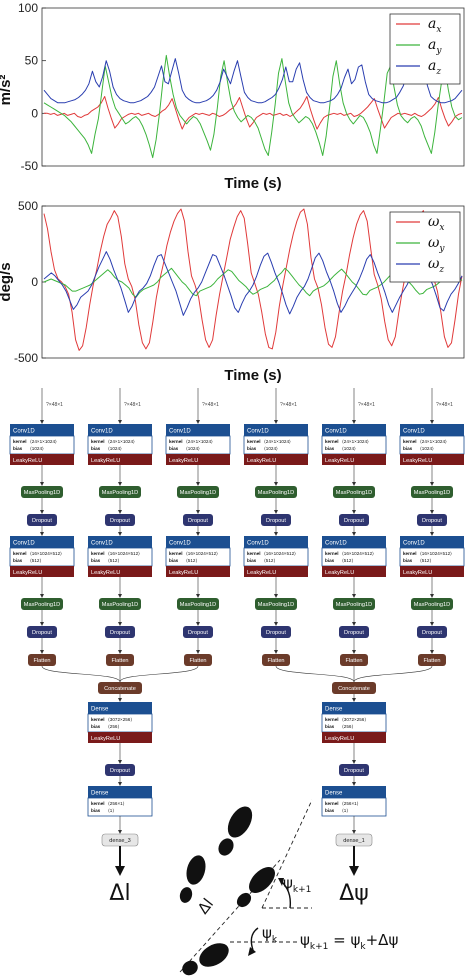 This screenshot has width=474, height=978. Describe the element at coordinates (100, 794) in the screenshot. I see `dense-out-left-title: Dense` at that location.